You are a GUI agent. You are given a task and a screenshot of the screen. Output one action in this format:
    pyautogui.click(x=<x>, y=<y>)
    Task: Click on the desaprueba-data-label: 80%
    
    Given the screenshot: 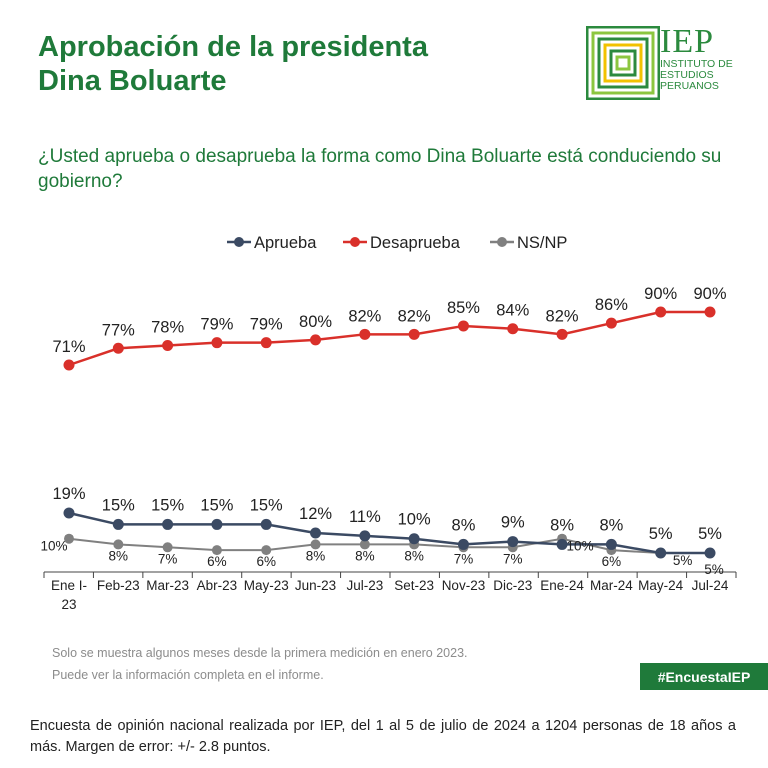 What is the action you would take?
    pyautogui.click(x=315, y=322)
    